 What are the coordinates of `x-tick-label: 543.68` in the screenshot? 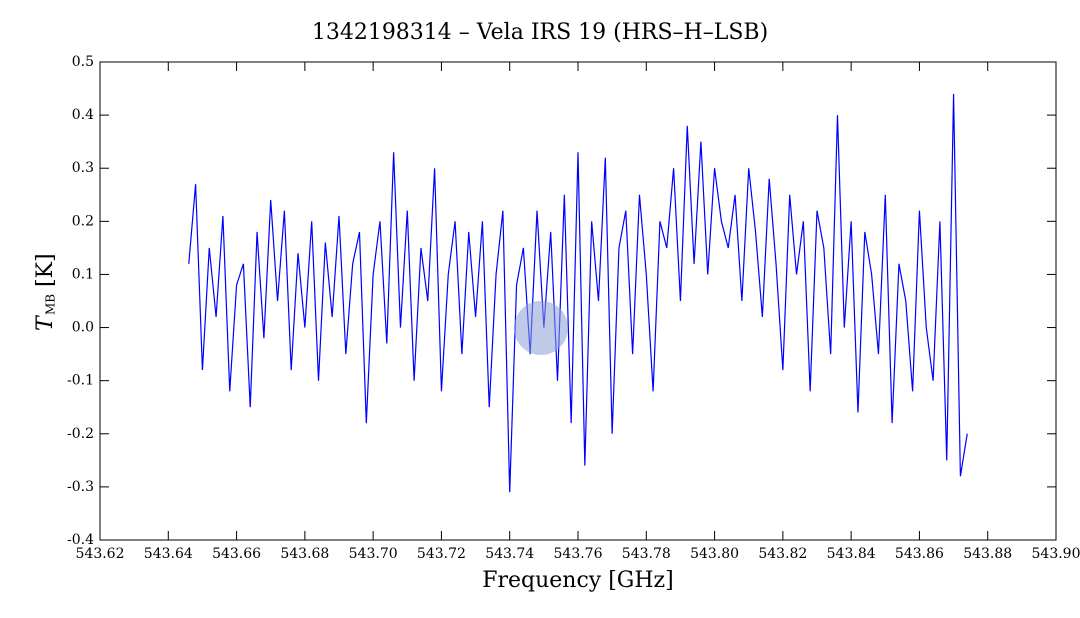 It's located at (304, 554).